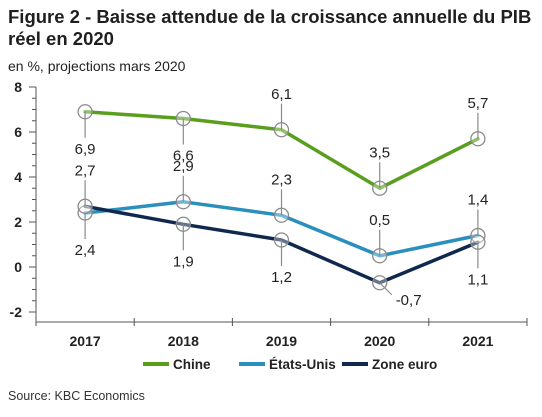 This screenshot has height=417, width=542. What do you see at coordinates (379, 220) in the screenshot?
I see `data-label: 0,5` at bounding box center [379, 220].